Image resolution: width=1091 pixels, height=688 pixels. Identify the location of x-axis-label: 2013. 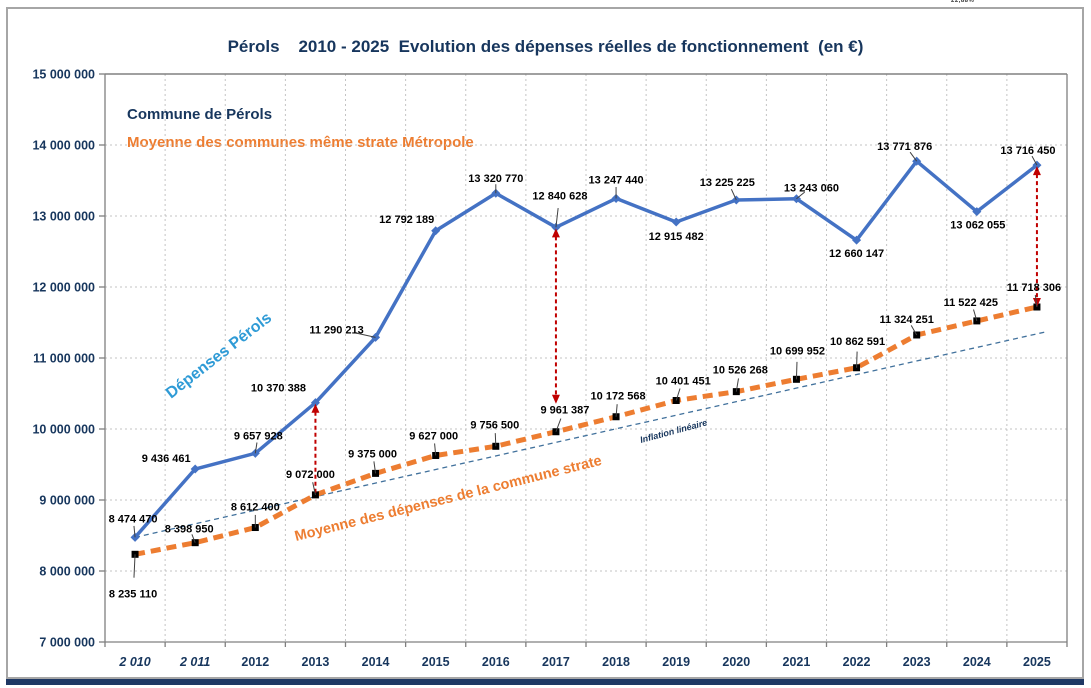
(316, 662).